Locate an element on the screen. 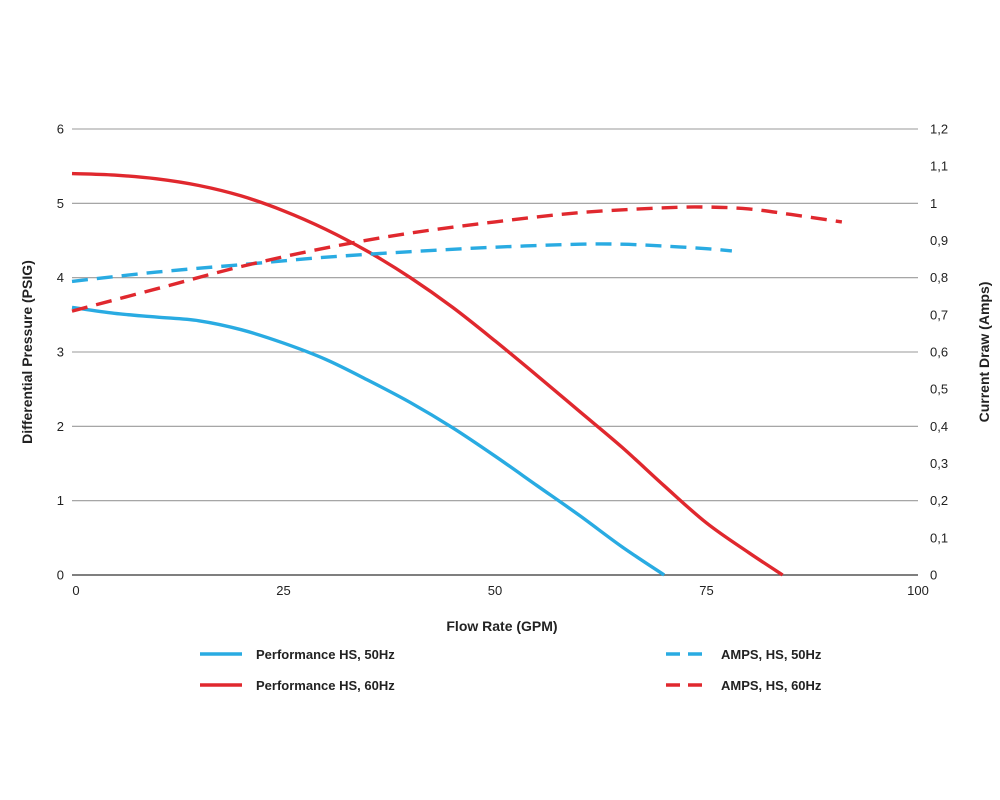 This screenshot has height=800, width=1000. y-axis-title: Differential Pressure (PSIG) is located at coordinates (27, 352).